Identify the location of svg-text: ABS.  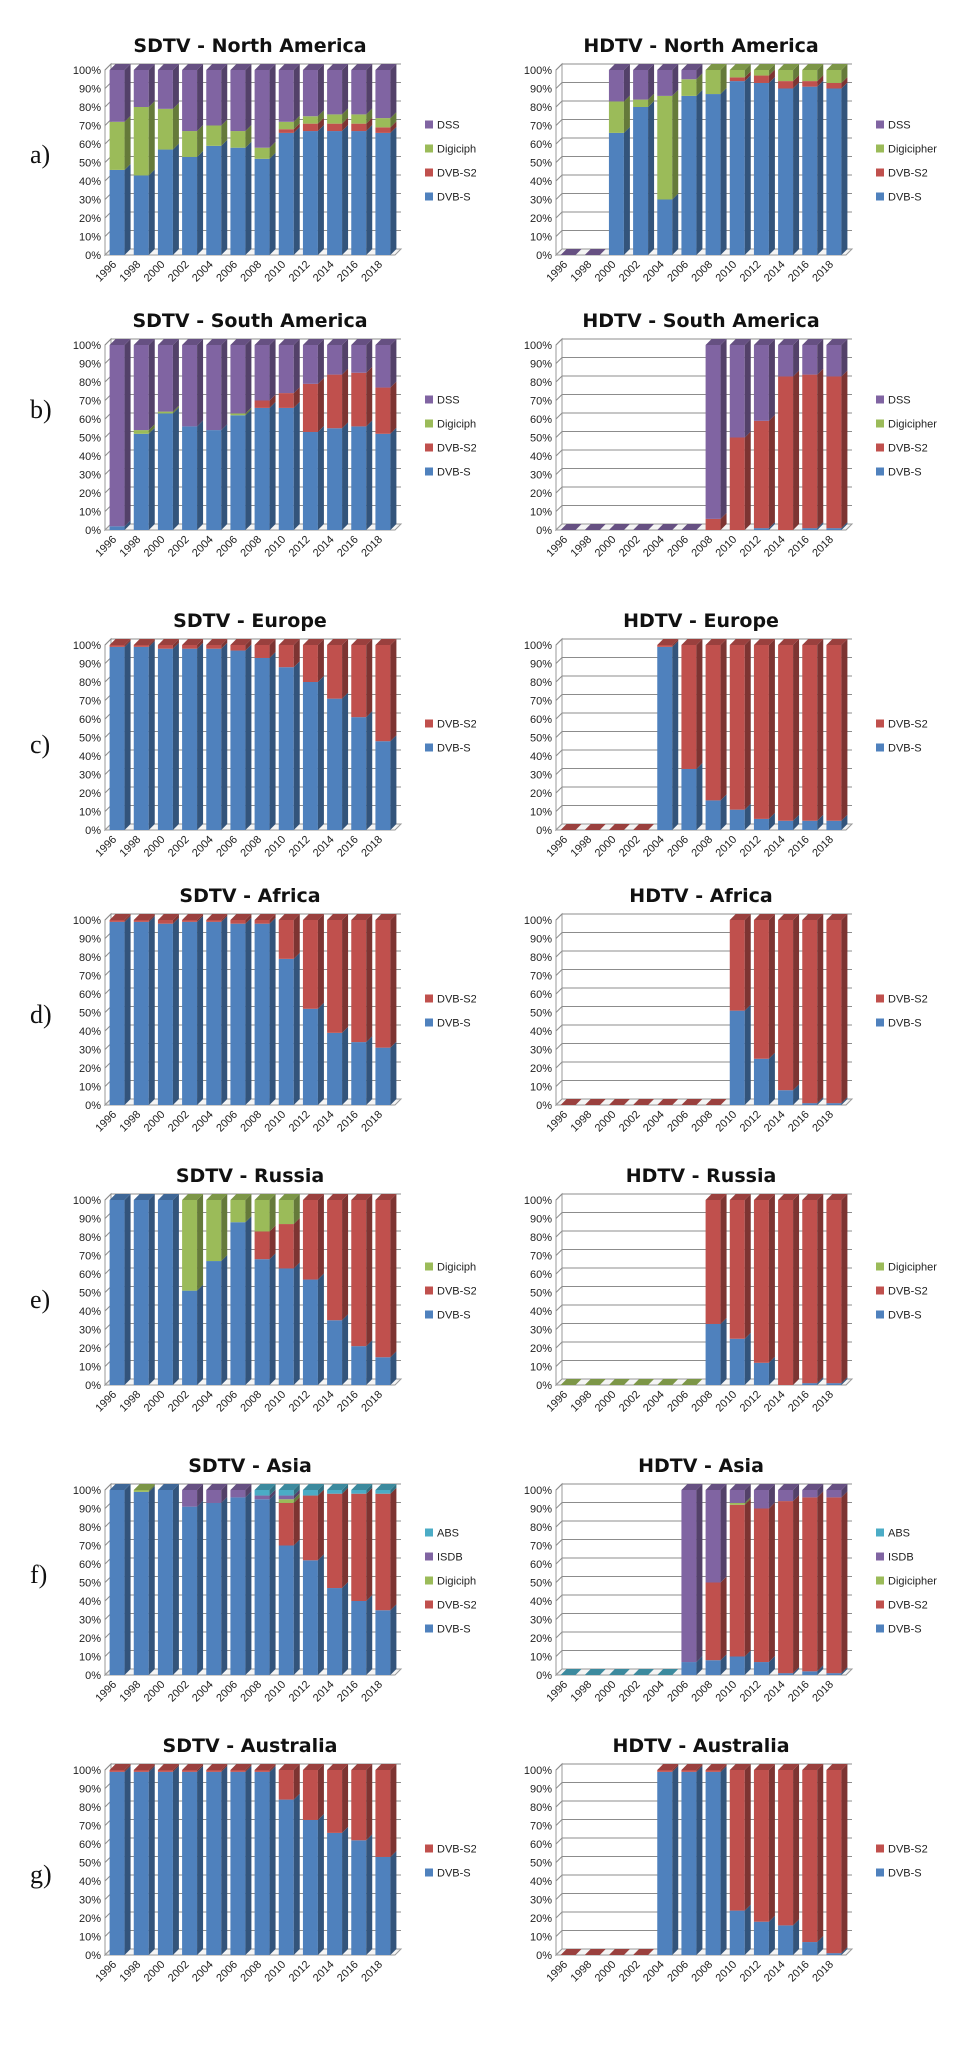
(899, 1534).